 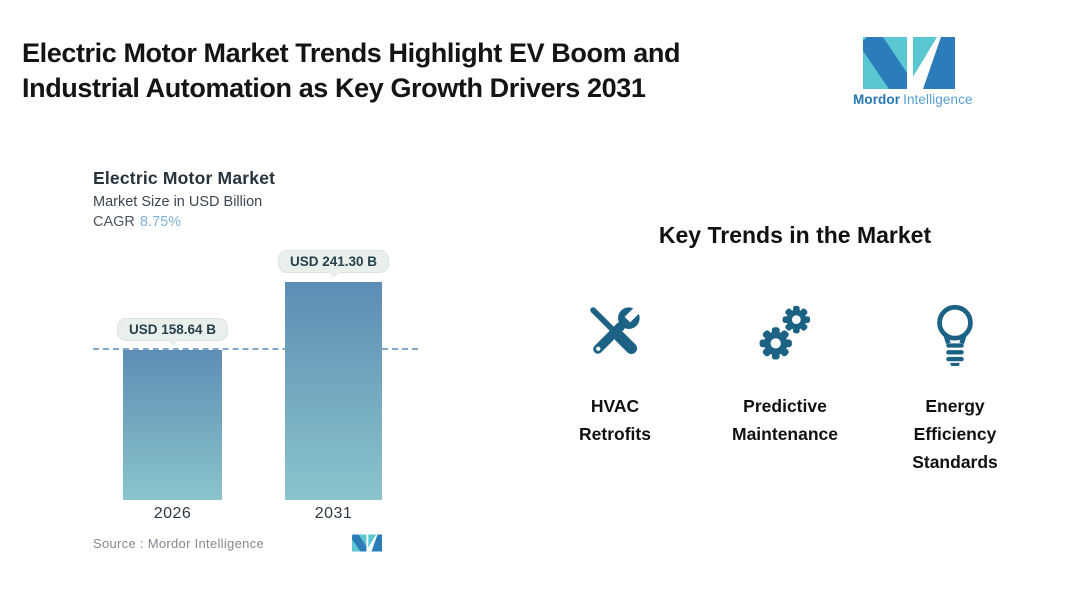 I want to click on x-axis-label-2026: 2026, so click(x=172, y=513).